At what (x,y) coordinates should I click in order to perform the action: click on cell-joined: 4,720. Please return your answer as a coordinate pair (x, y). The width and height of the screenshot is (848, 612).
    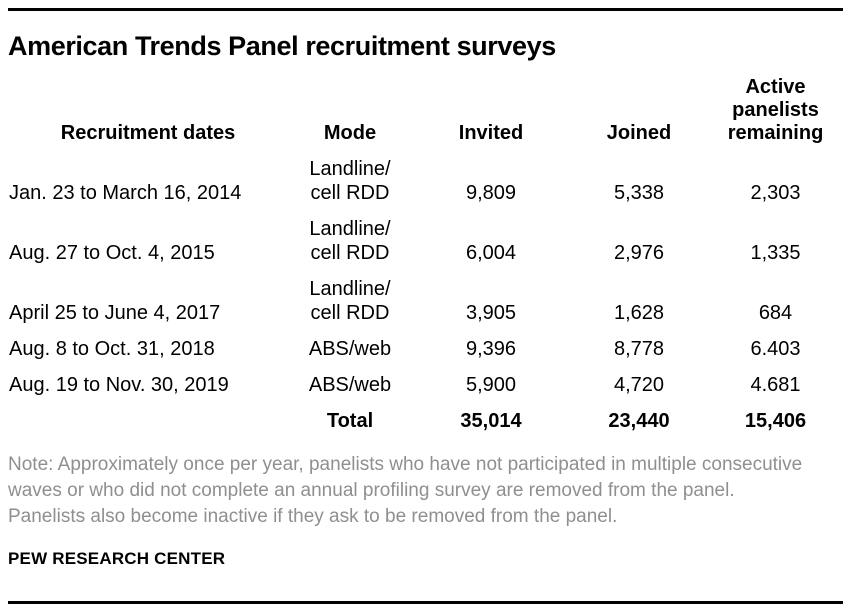
    Looking at the image, I should click on (639, 385).